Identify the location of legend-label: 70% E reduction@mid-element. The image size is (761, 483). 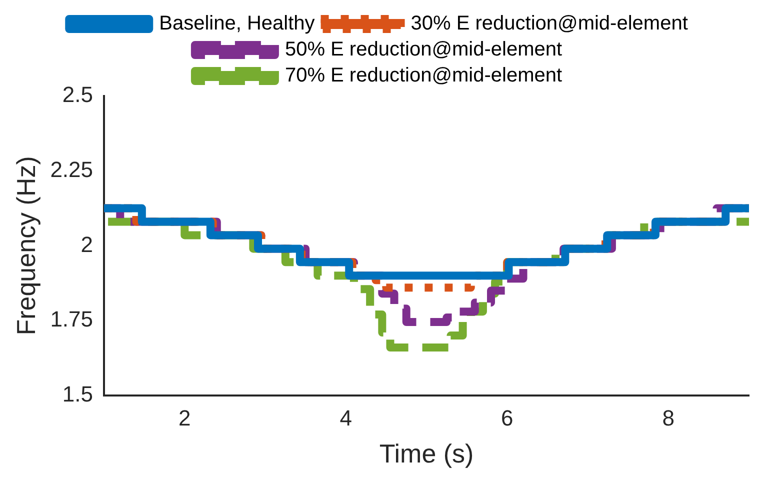
(423, 75).